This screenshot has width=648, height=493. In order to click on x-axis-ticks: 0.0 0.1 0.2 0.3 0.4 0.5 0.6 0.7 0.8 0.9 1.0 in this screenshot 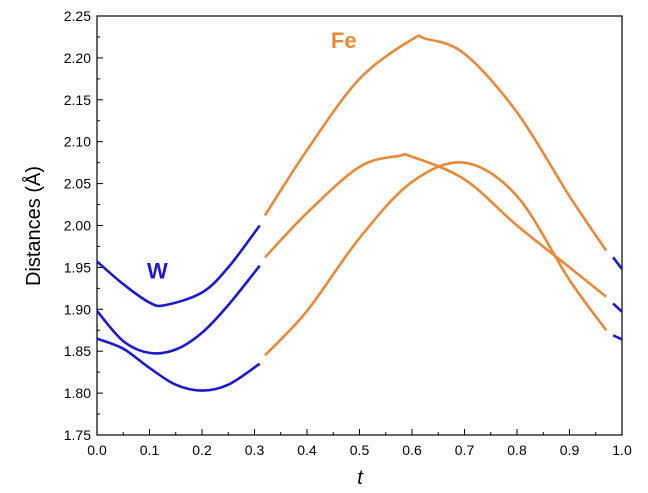, I will do `click(359, 443)`.